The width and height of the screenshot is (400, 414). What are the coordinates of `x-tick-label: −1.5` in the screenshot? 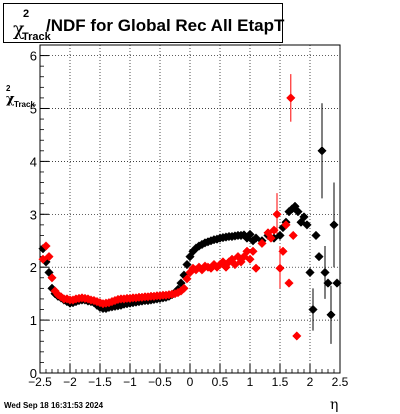 It's located at (100, 382).